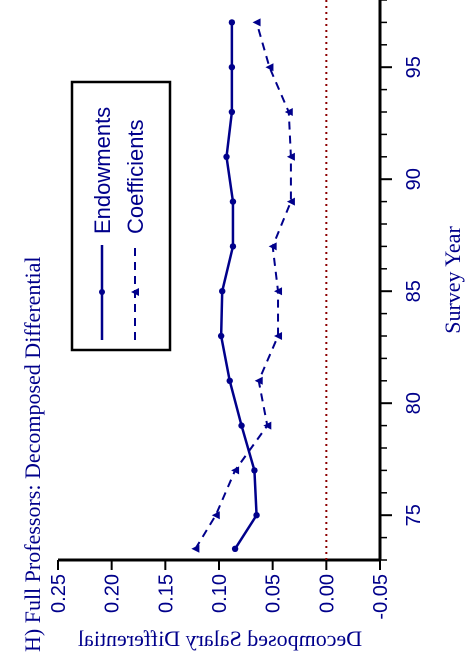  What do you see at coordinates (220, 638) in the screenshot?
I see `y-axis-label: Decomposed Salary Differential` at bounding box center [220, 638].